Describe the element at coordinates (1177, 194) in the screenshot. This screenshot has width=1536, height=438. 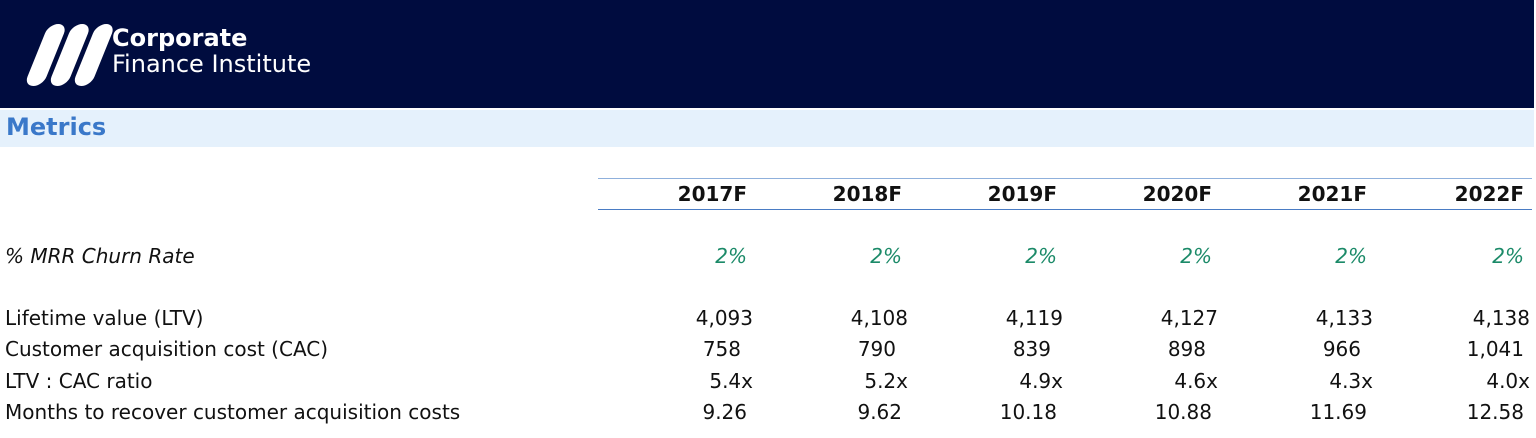
I see `column-header: 2020F` at that location.